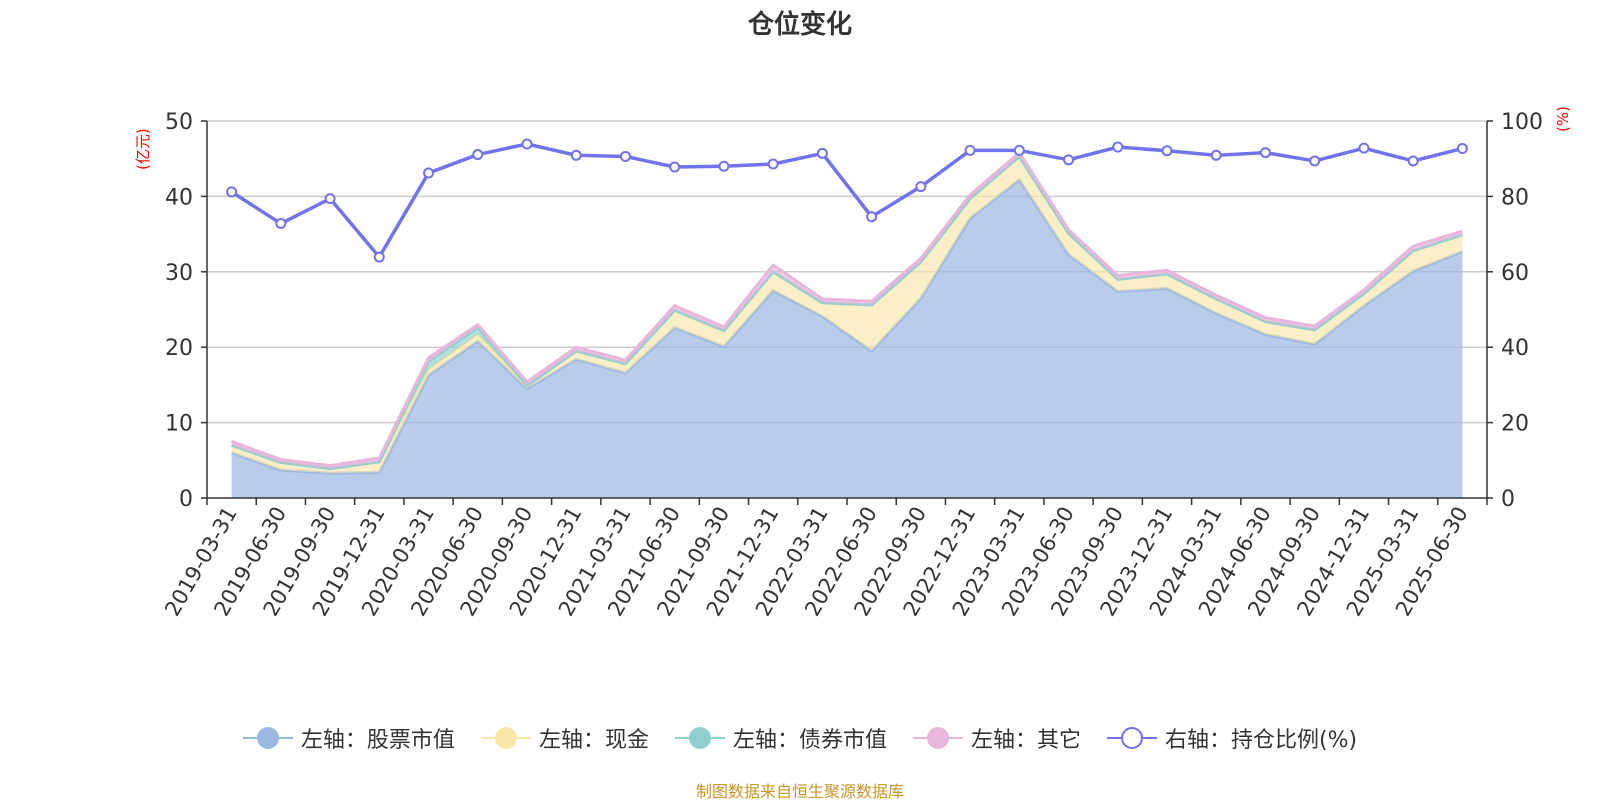 This screenshot has width=1600, height=802. What do you see at coordinates (1025, 740) in the screenshot?
I see `legend-label-other: 左轴：其它` at bounding box center [1025, 740].